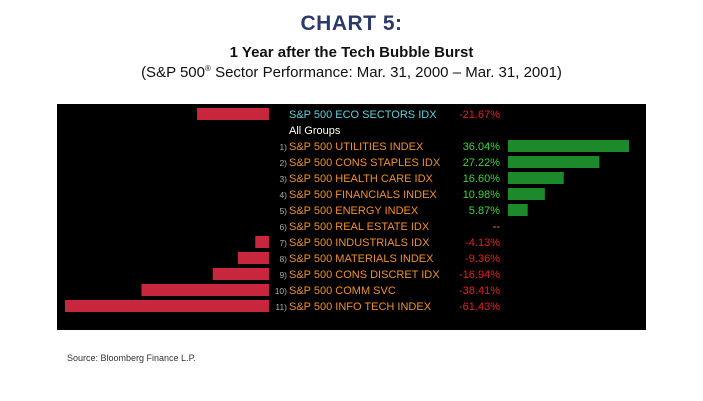 Image resolution: width=703 pixels, height=401 pixels. What do you see at coordinates (482, 147) in the screenshot?
I see `sector-value: 36.04%` at bounding box center [482, 147].